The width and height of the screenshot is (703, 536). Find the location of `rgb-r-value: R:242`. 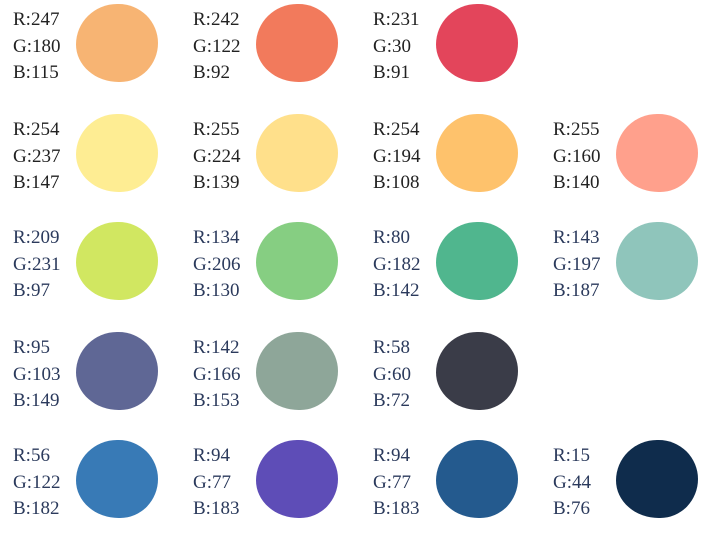

rgb-r-value: R:242 is located at coordinates (216, 19).